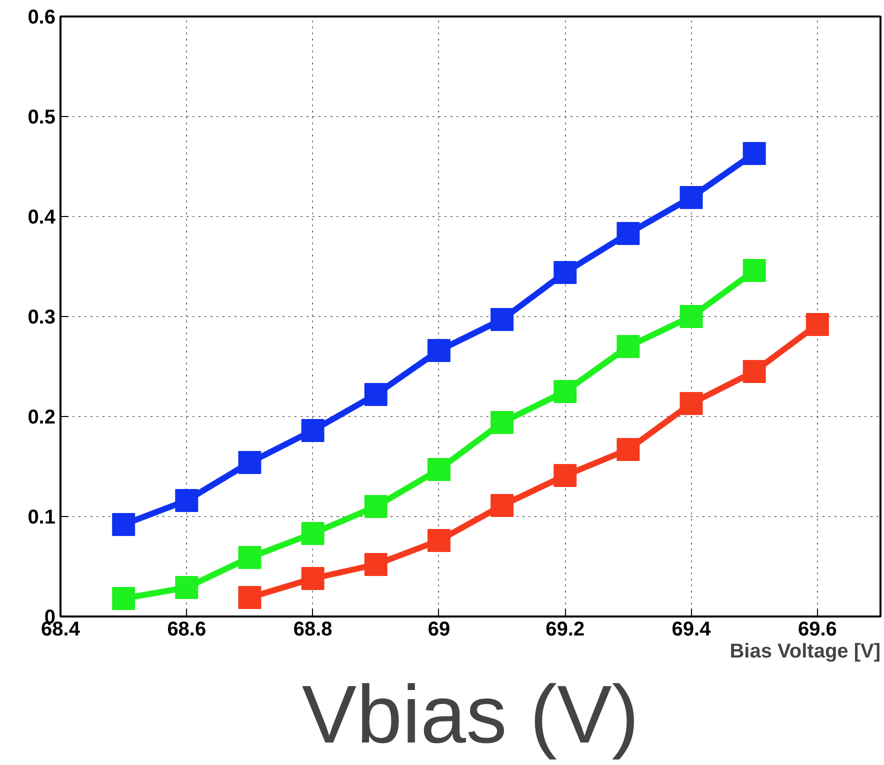 The image size is (884, 765). I want to click on y-tick-label: 0.4, so click(42, 217).